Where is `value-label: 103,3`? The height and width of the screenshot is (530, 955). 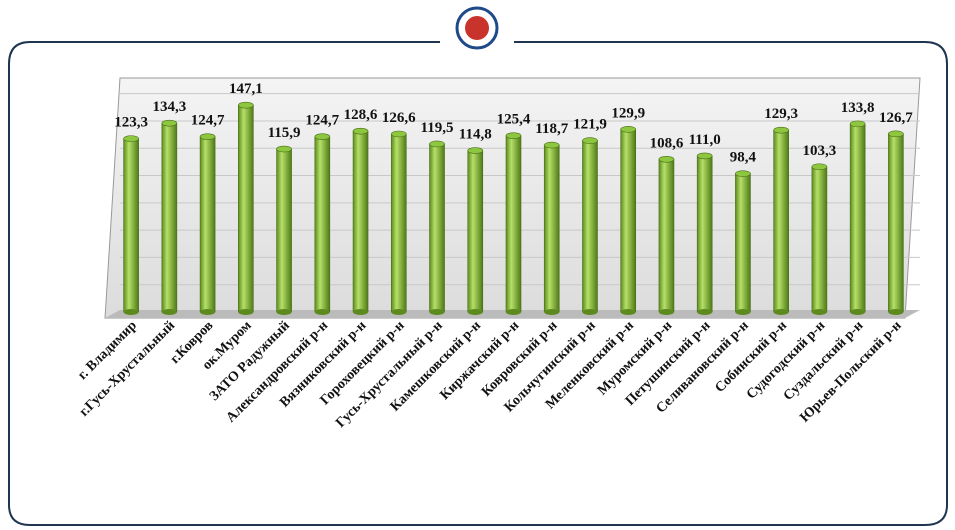 value-label: 103,3 is located at coordinates (820, 151).